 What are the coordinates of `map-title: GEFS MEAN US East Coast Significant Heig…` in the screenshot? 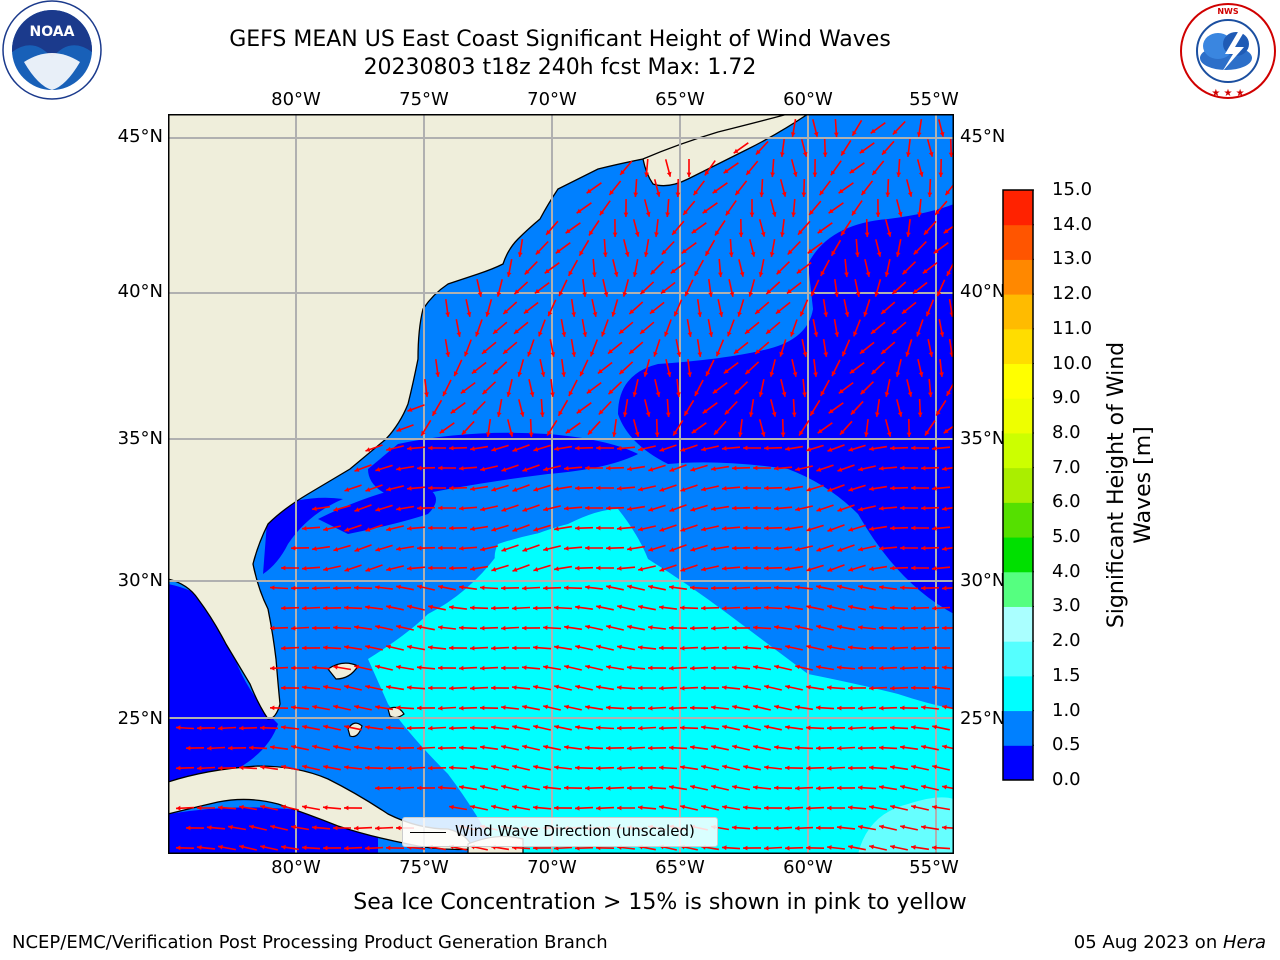 It's located at (560, 39).